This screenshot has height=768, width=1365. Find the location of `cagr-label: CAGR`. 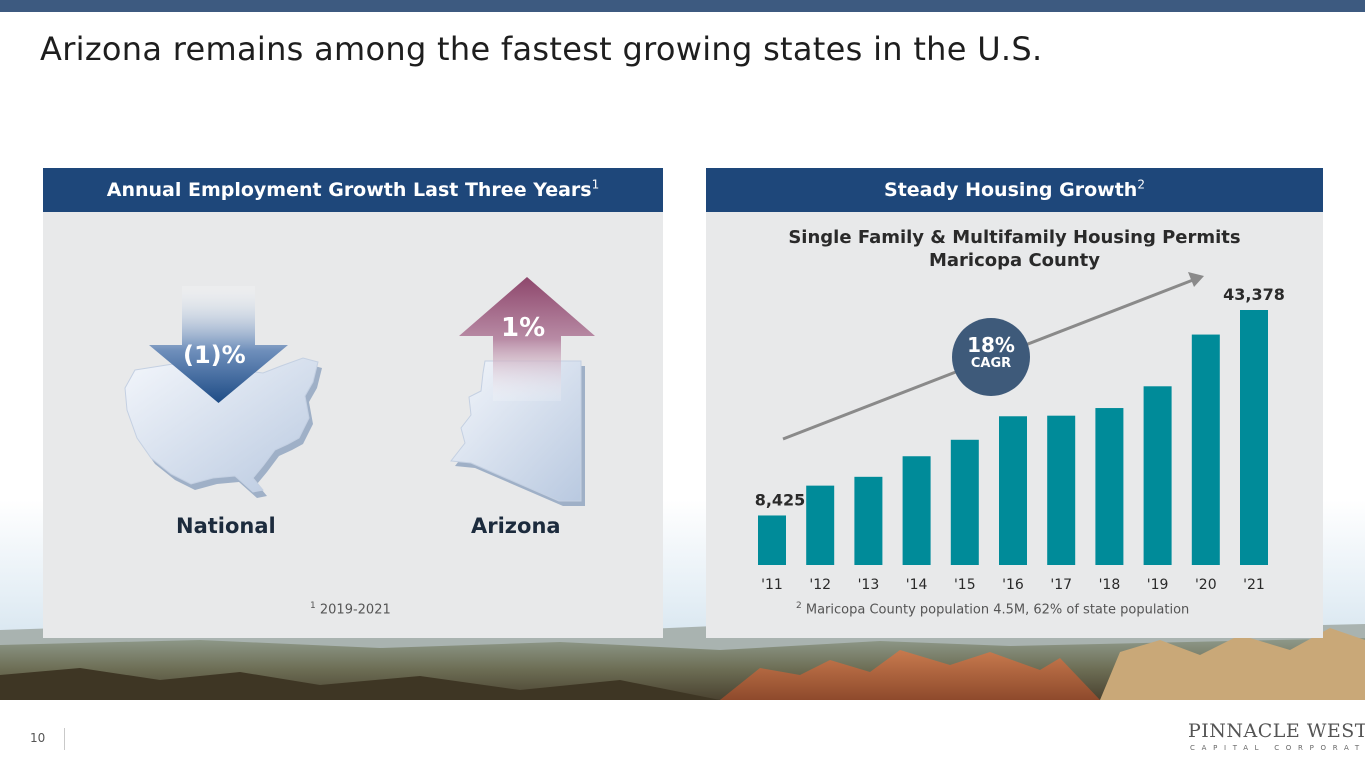

cagr-label: CAGR is located at coordinates (991, 363).